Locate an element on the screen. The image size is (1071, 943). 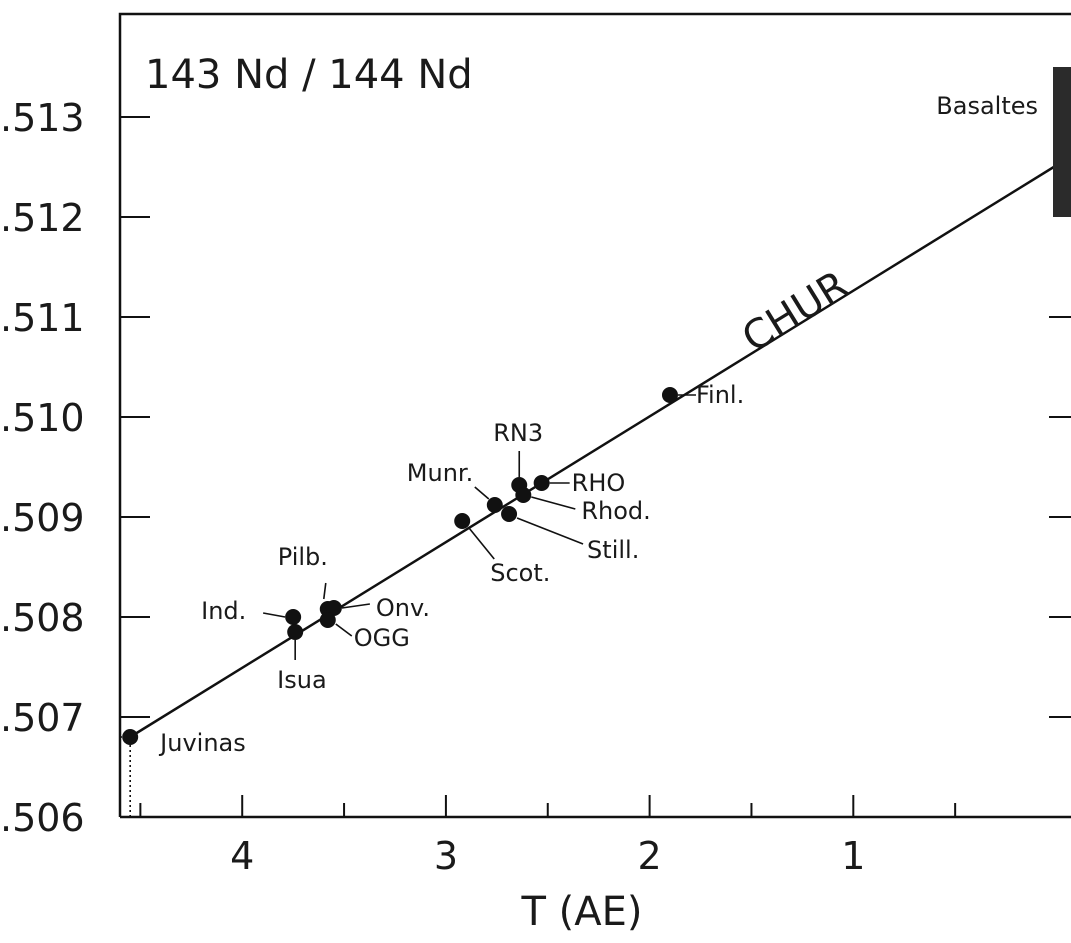
point-label: RN3 is located at coordinates (518, 433).